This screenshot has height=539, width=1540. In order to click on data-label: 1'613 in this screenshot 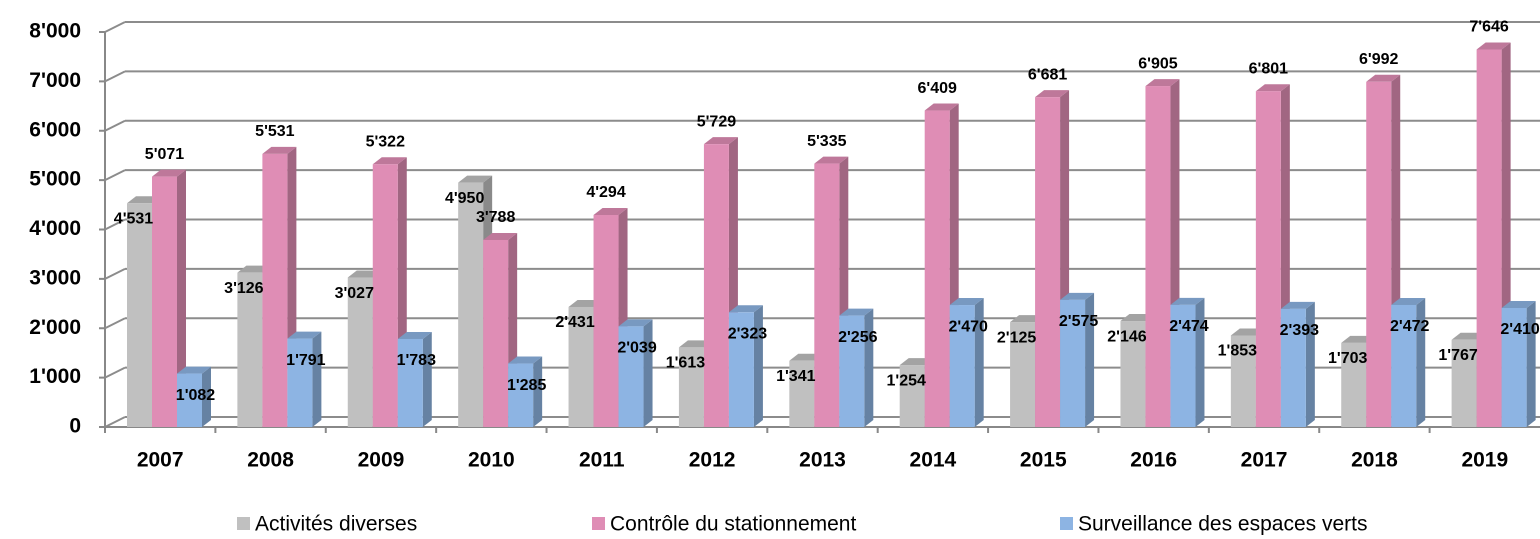, I will do `click(686, 363)`.